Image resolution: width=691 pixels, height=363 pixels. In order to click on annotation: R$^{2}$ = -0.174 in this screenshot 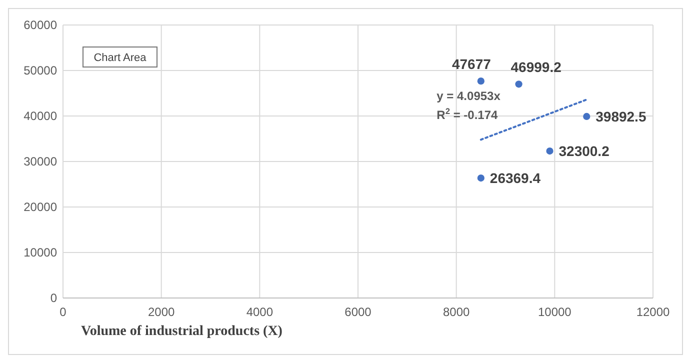, I will do `click(467, 114)`.